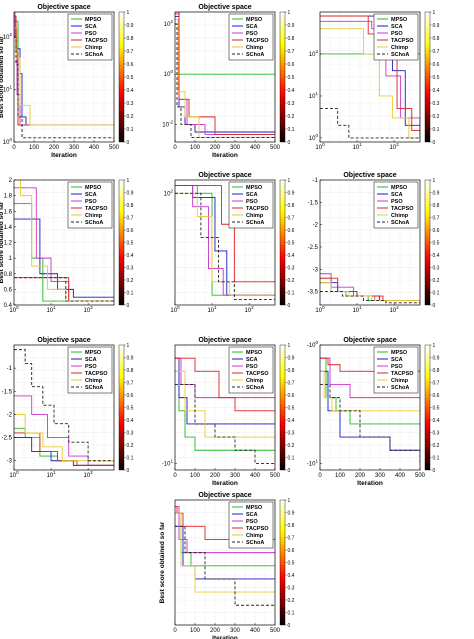  Describe the element at coordinates (162, 562) in the screenshot. I see `y-axis-label: Best score obtained so far` at that location.